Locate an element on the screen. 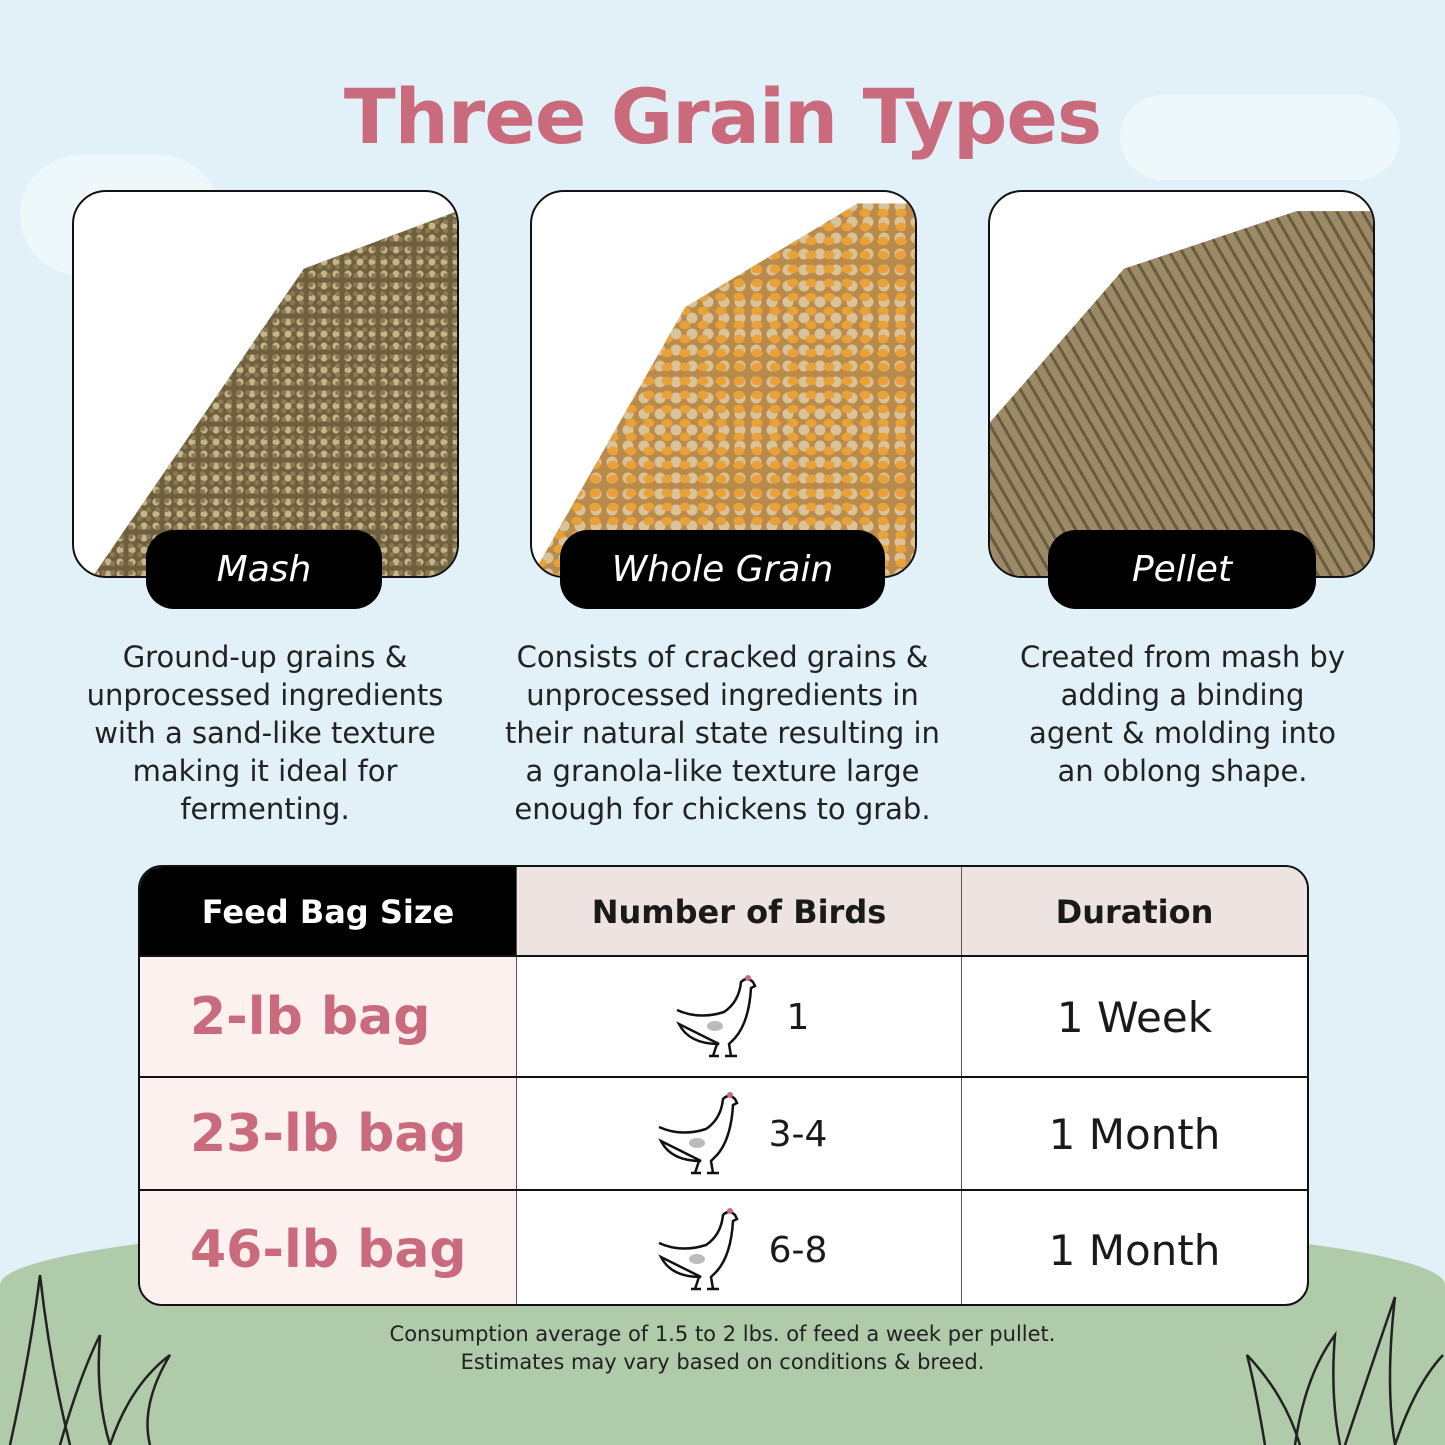  pellet-image is located at coordinates (1181, 384).